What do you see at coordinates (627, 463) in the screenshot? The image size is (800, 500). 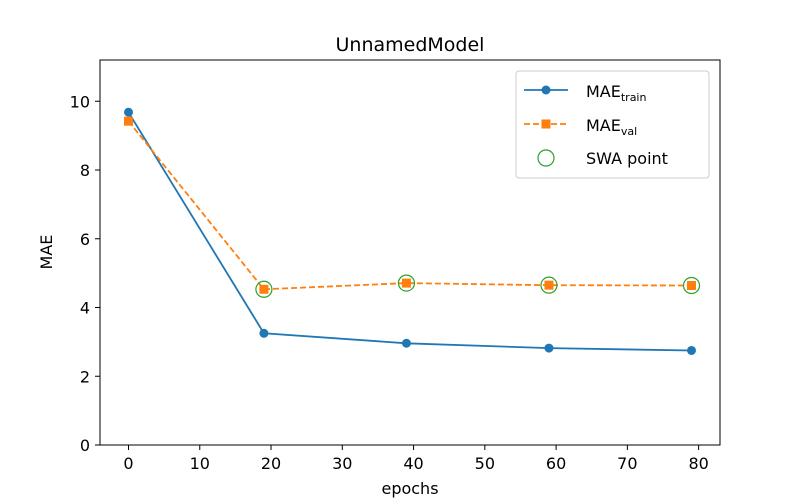 I see `x-tick-label: 70` at bounding box center [627, 463].